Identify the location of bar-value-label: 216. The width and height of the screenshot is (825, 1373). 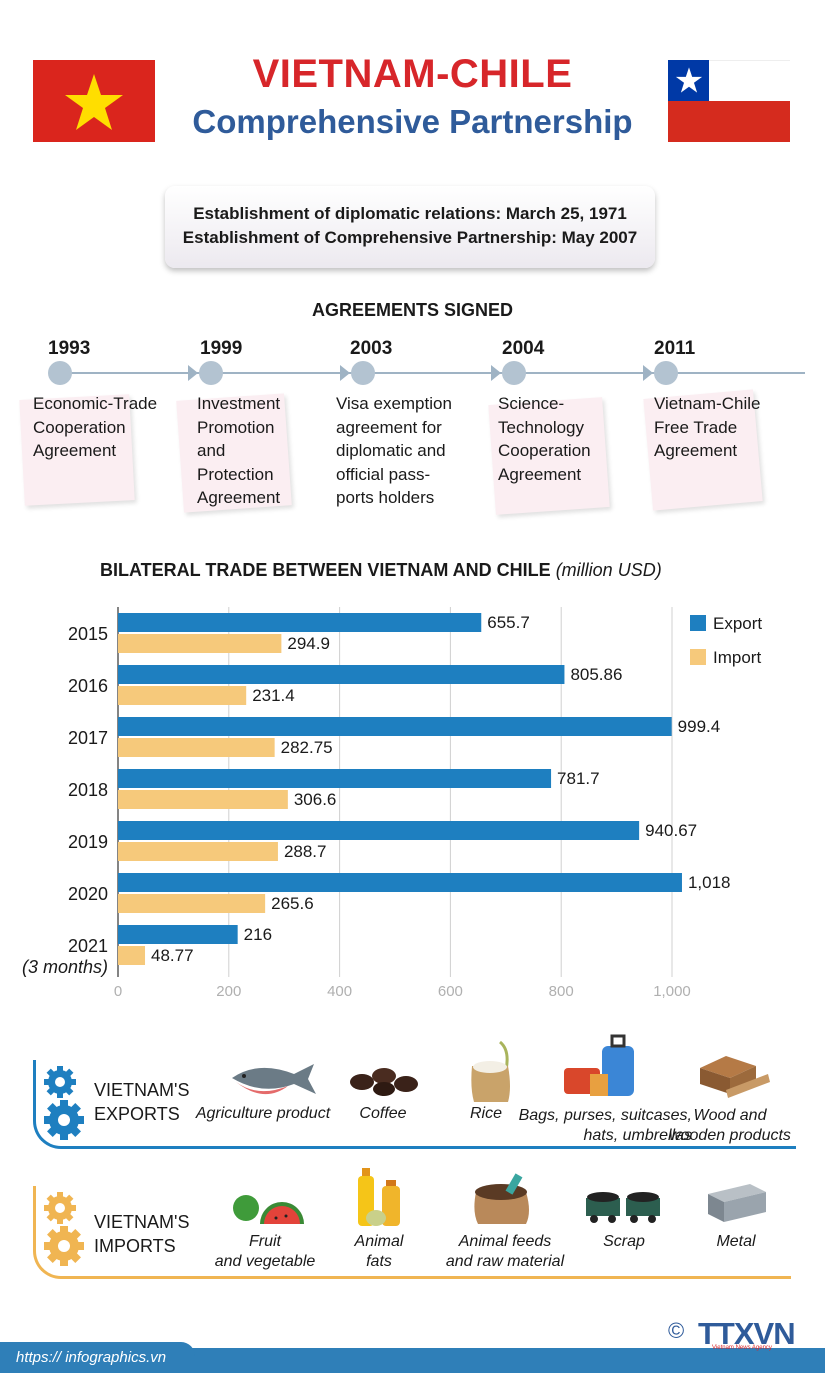
(258, 934).